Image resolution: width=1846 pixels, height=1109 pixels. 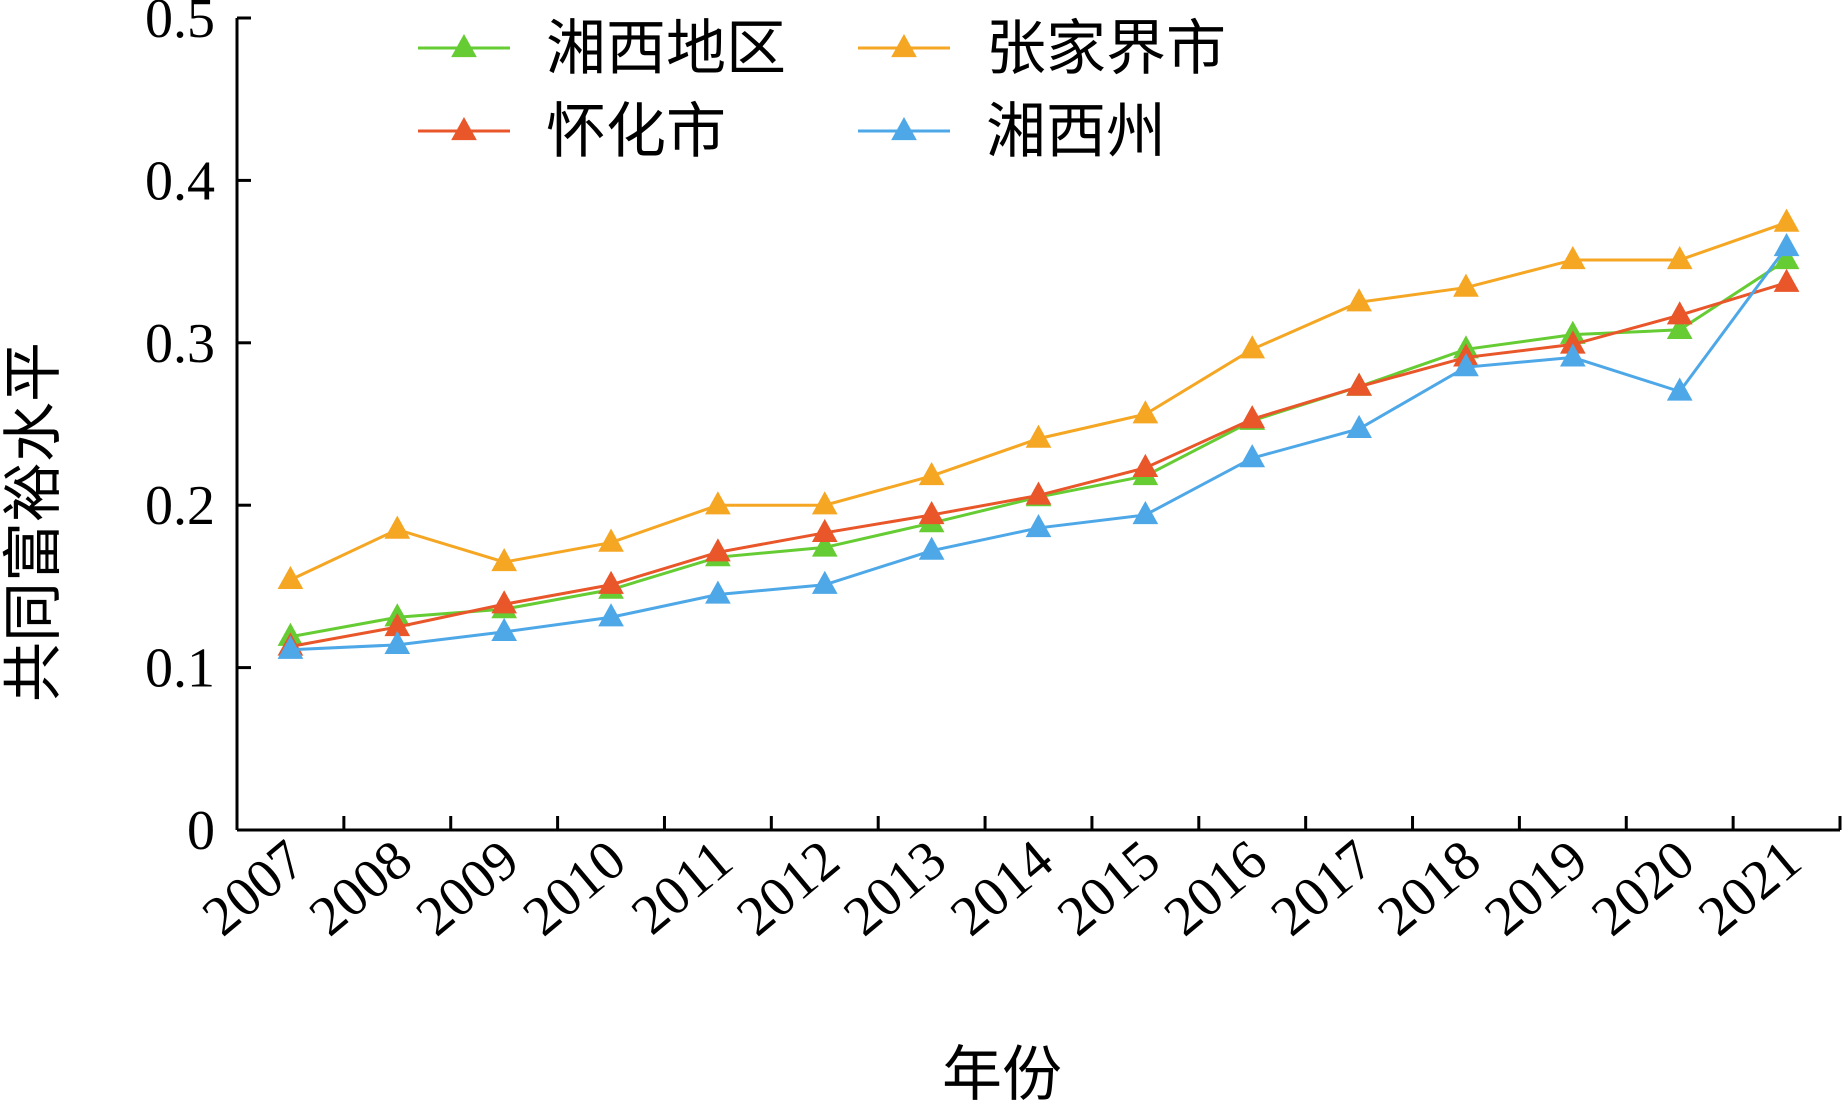 I want to click on y-tick-label: 0.1, so click(x=180, y=669).